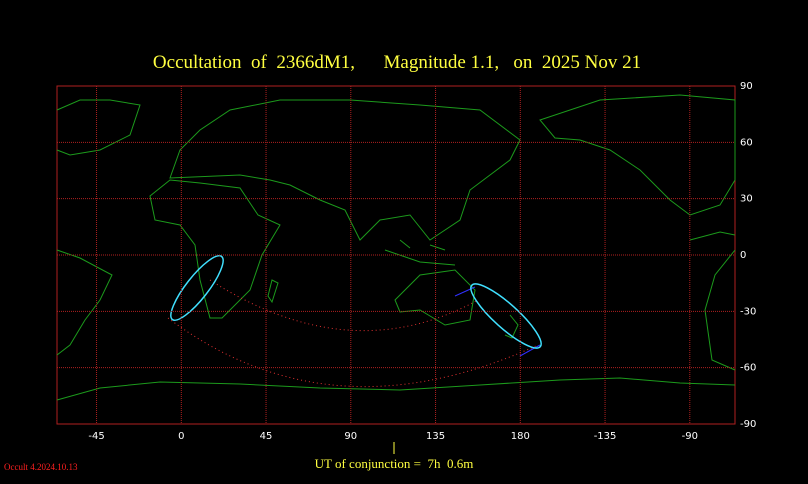 This screenshot has height=484, width=808. Describe the element at coordinates (690, 436) in the screenshot. I see `lon-tick-label: -90` at that location.